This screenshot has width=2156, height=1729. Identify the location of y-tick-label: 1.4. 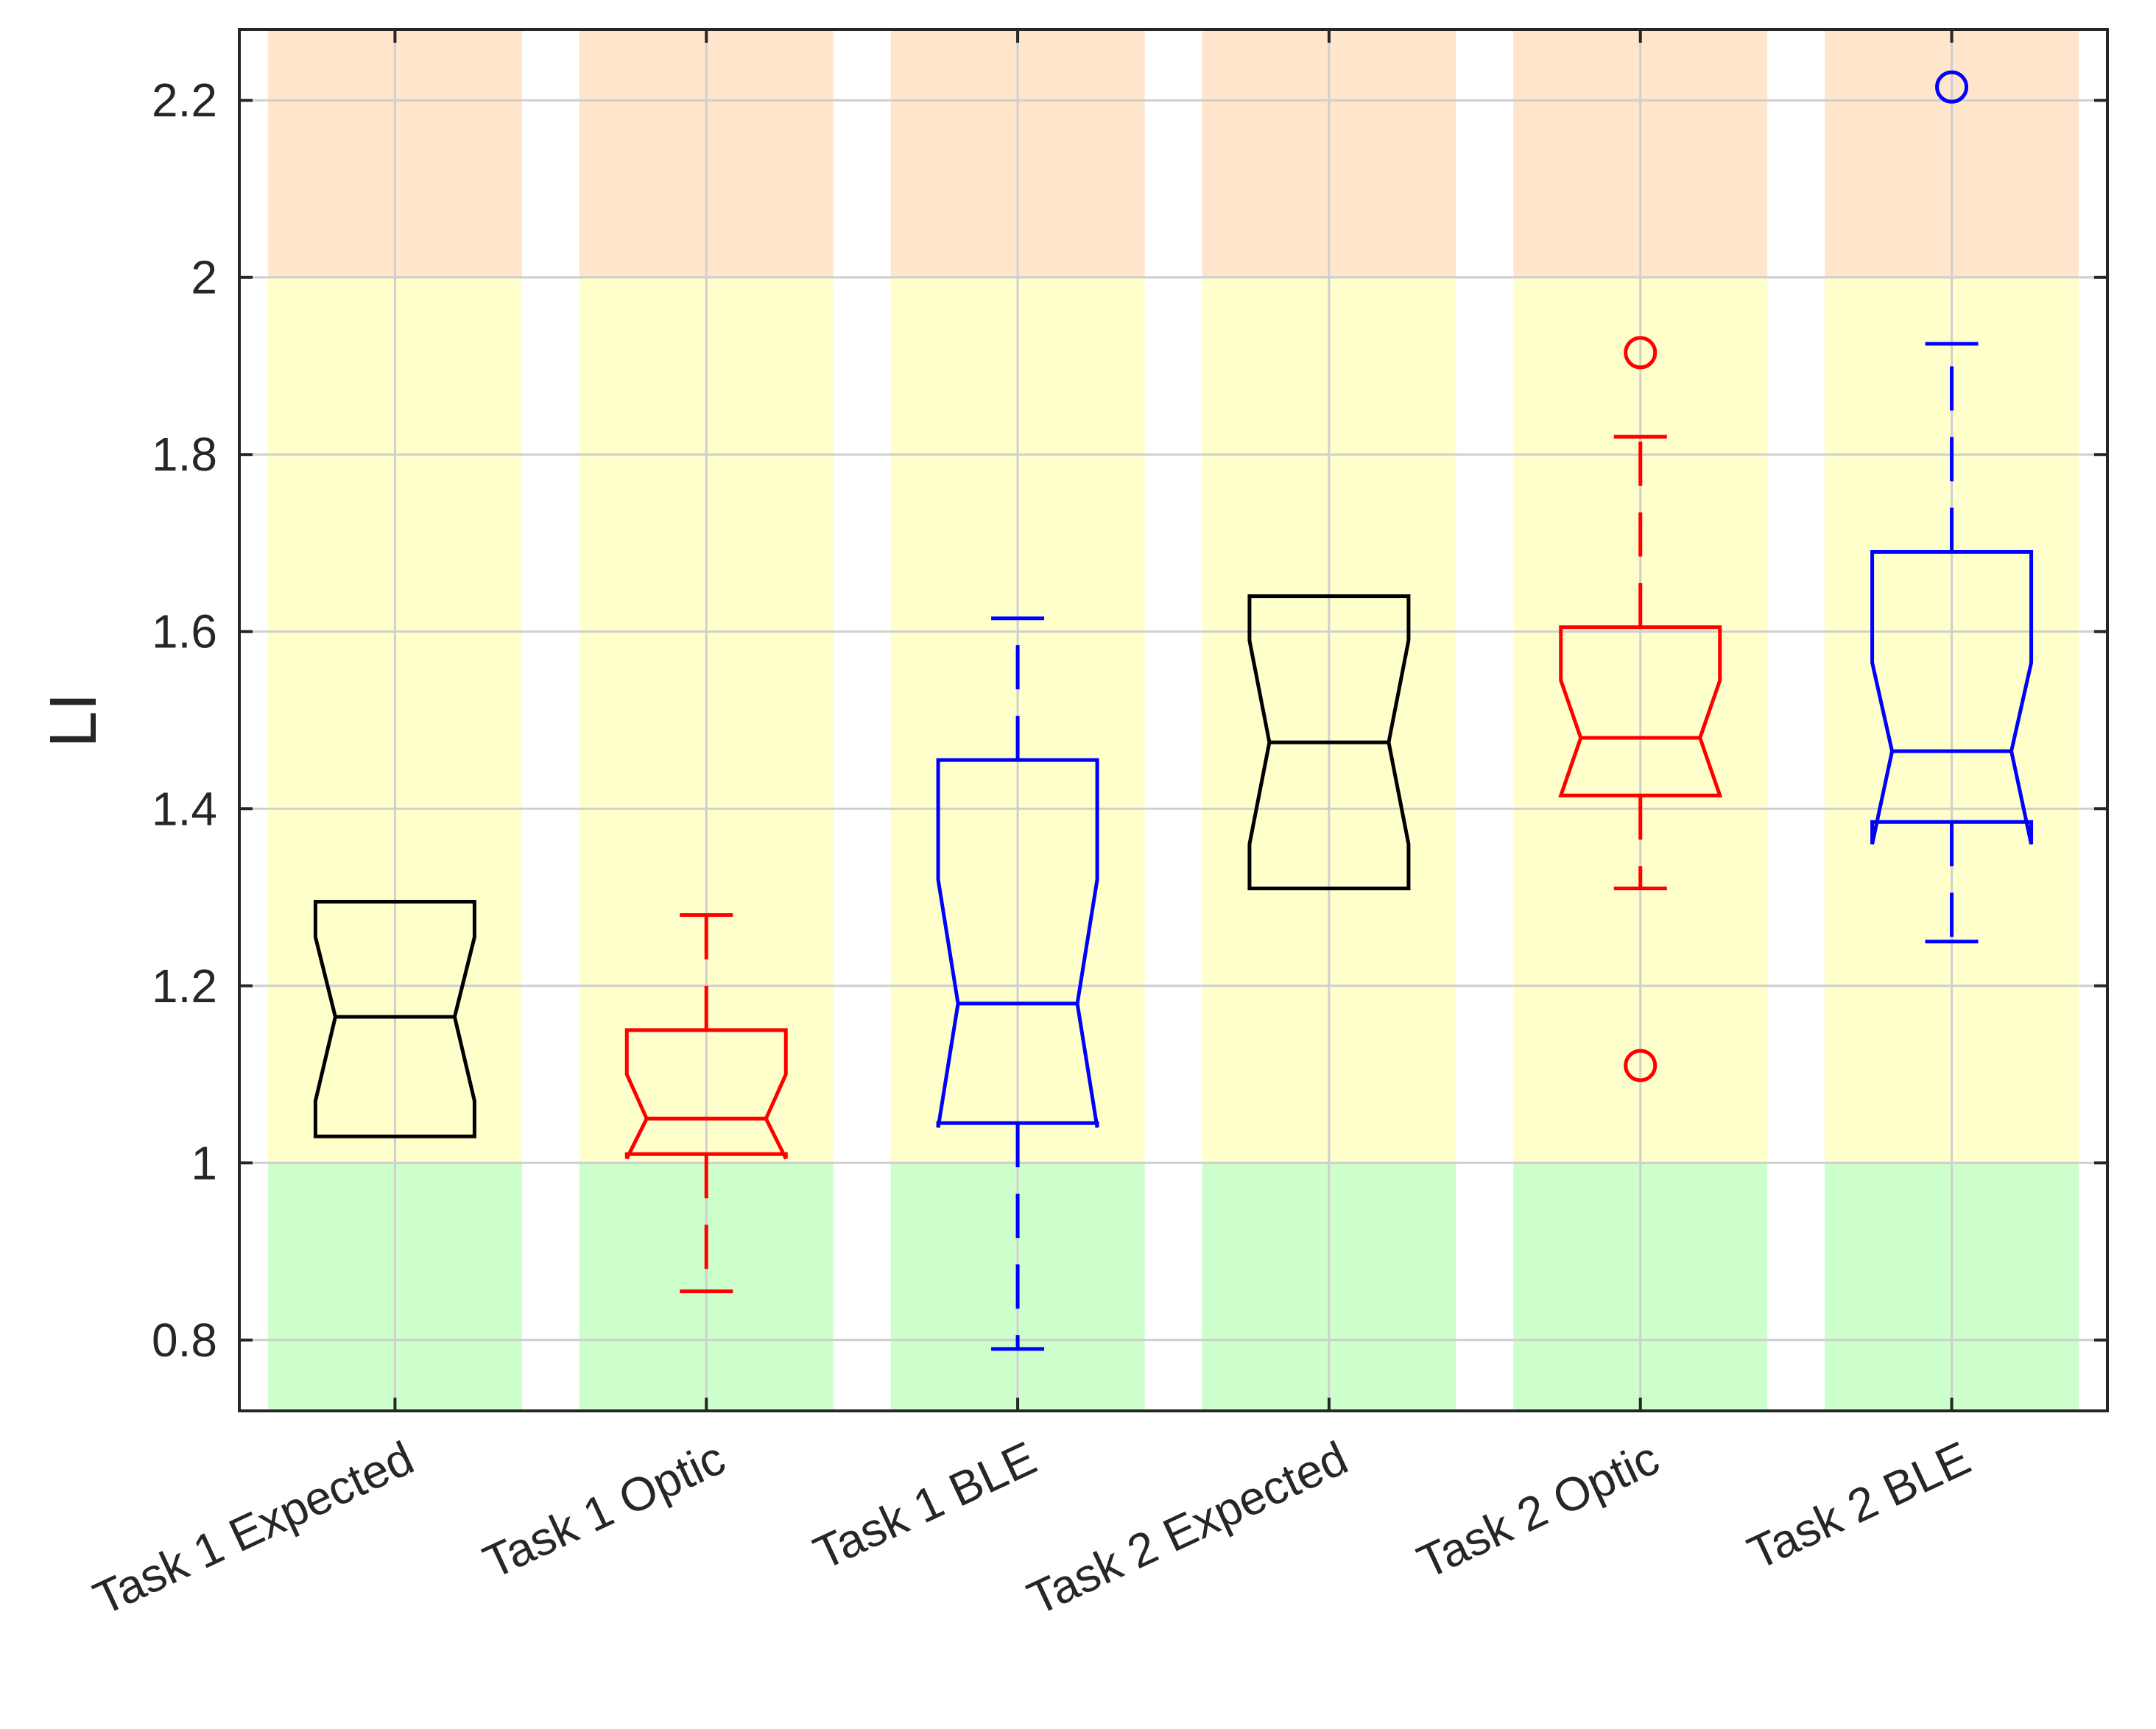
(184, 808).